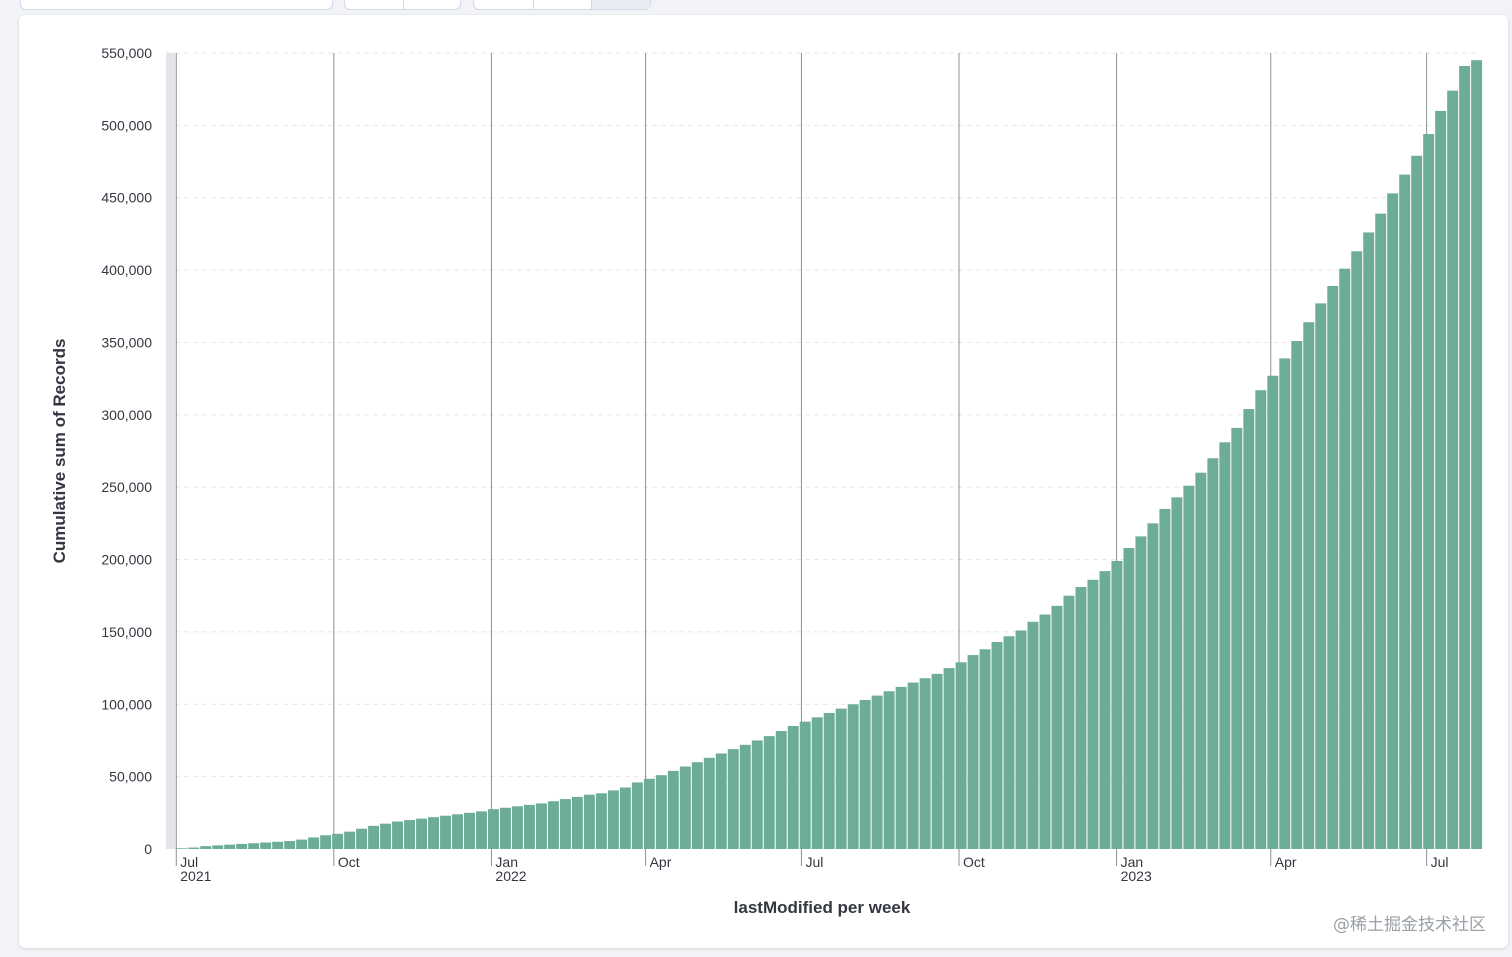  What do you see at coordinates (402, 5) in the screenshot?
I see `view-toggle-group` at bounding box center [402, 5].